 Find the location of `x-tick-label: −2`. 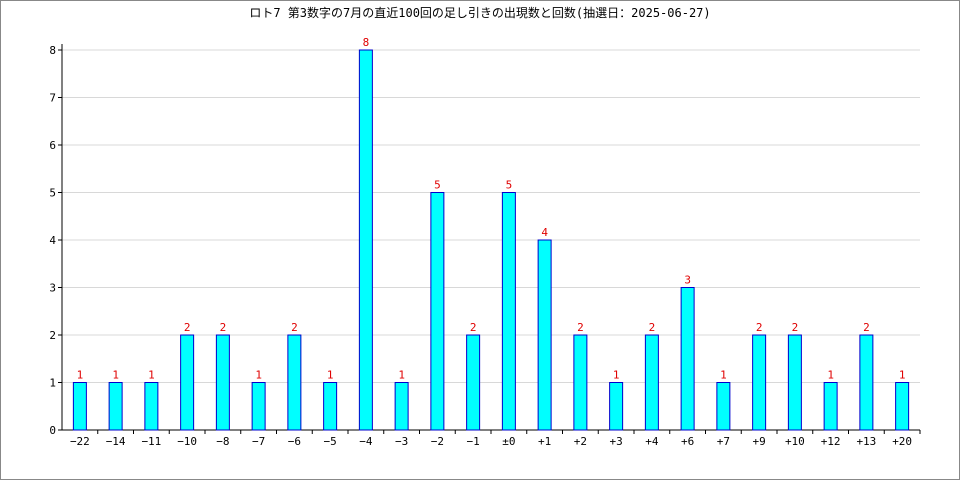

x-tick-label: −2 is located at coordinates (437, 441).